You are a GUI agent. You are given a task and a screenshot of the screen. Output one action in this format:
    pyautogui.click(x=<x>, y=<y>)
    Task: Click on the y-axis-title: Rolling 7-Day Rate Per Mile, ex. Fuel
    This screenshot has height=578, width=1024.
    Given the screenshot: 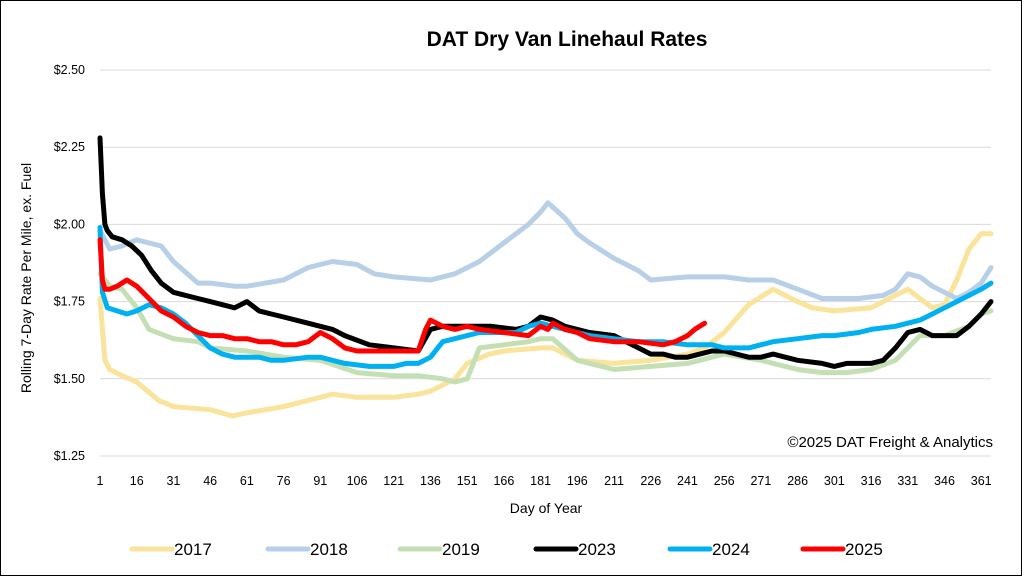 What is the action you would take?
    pyautogui.click(x=26, y=278)
    